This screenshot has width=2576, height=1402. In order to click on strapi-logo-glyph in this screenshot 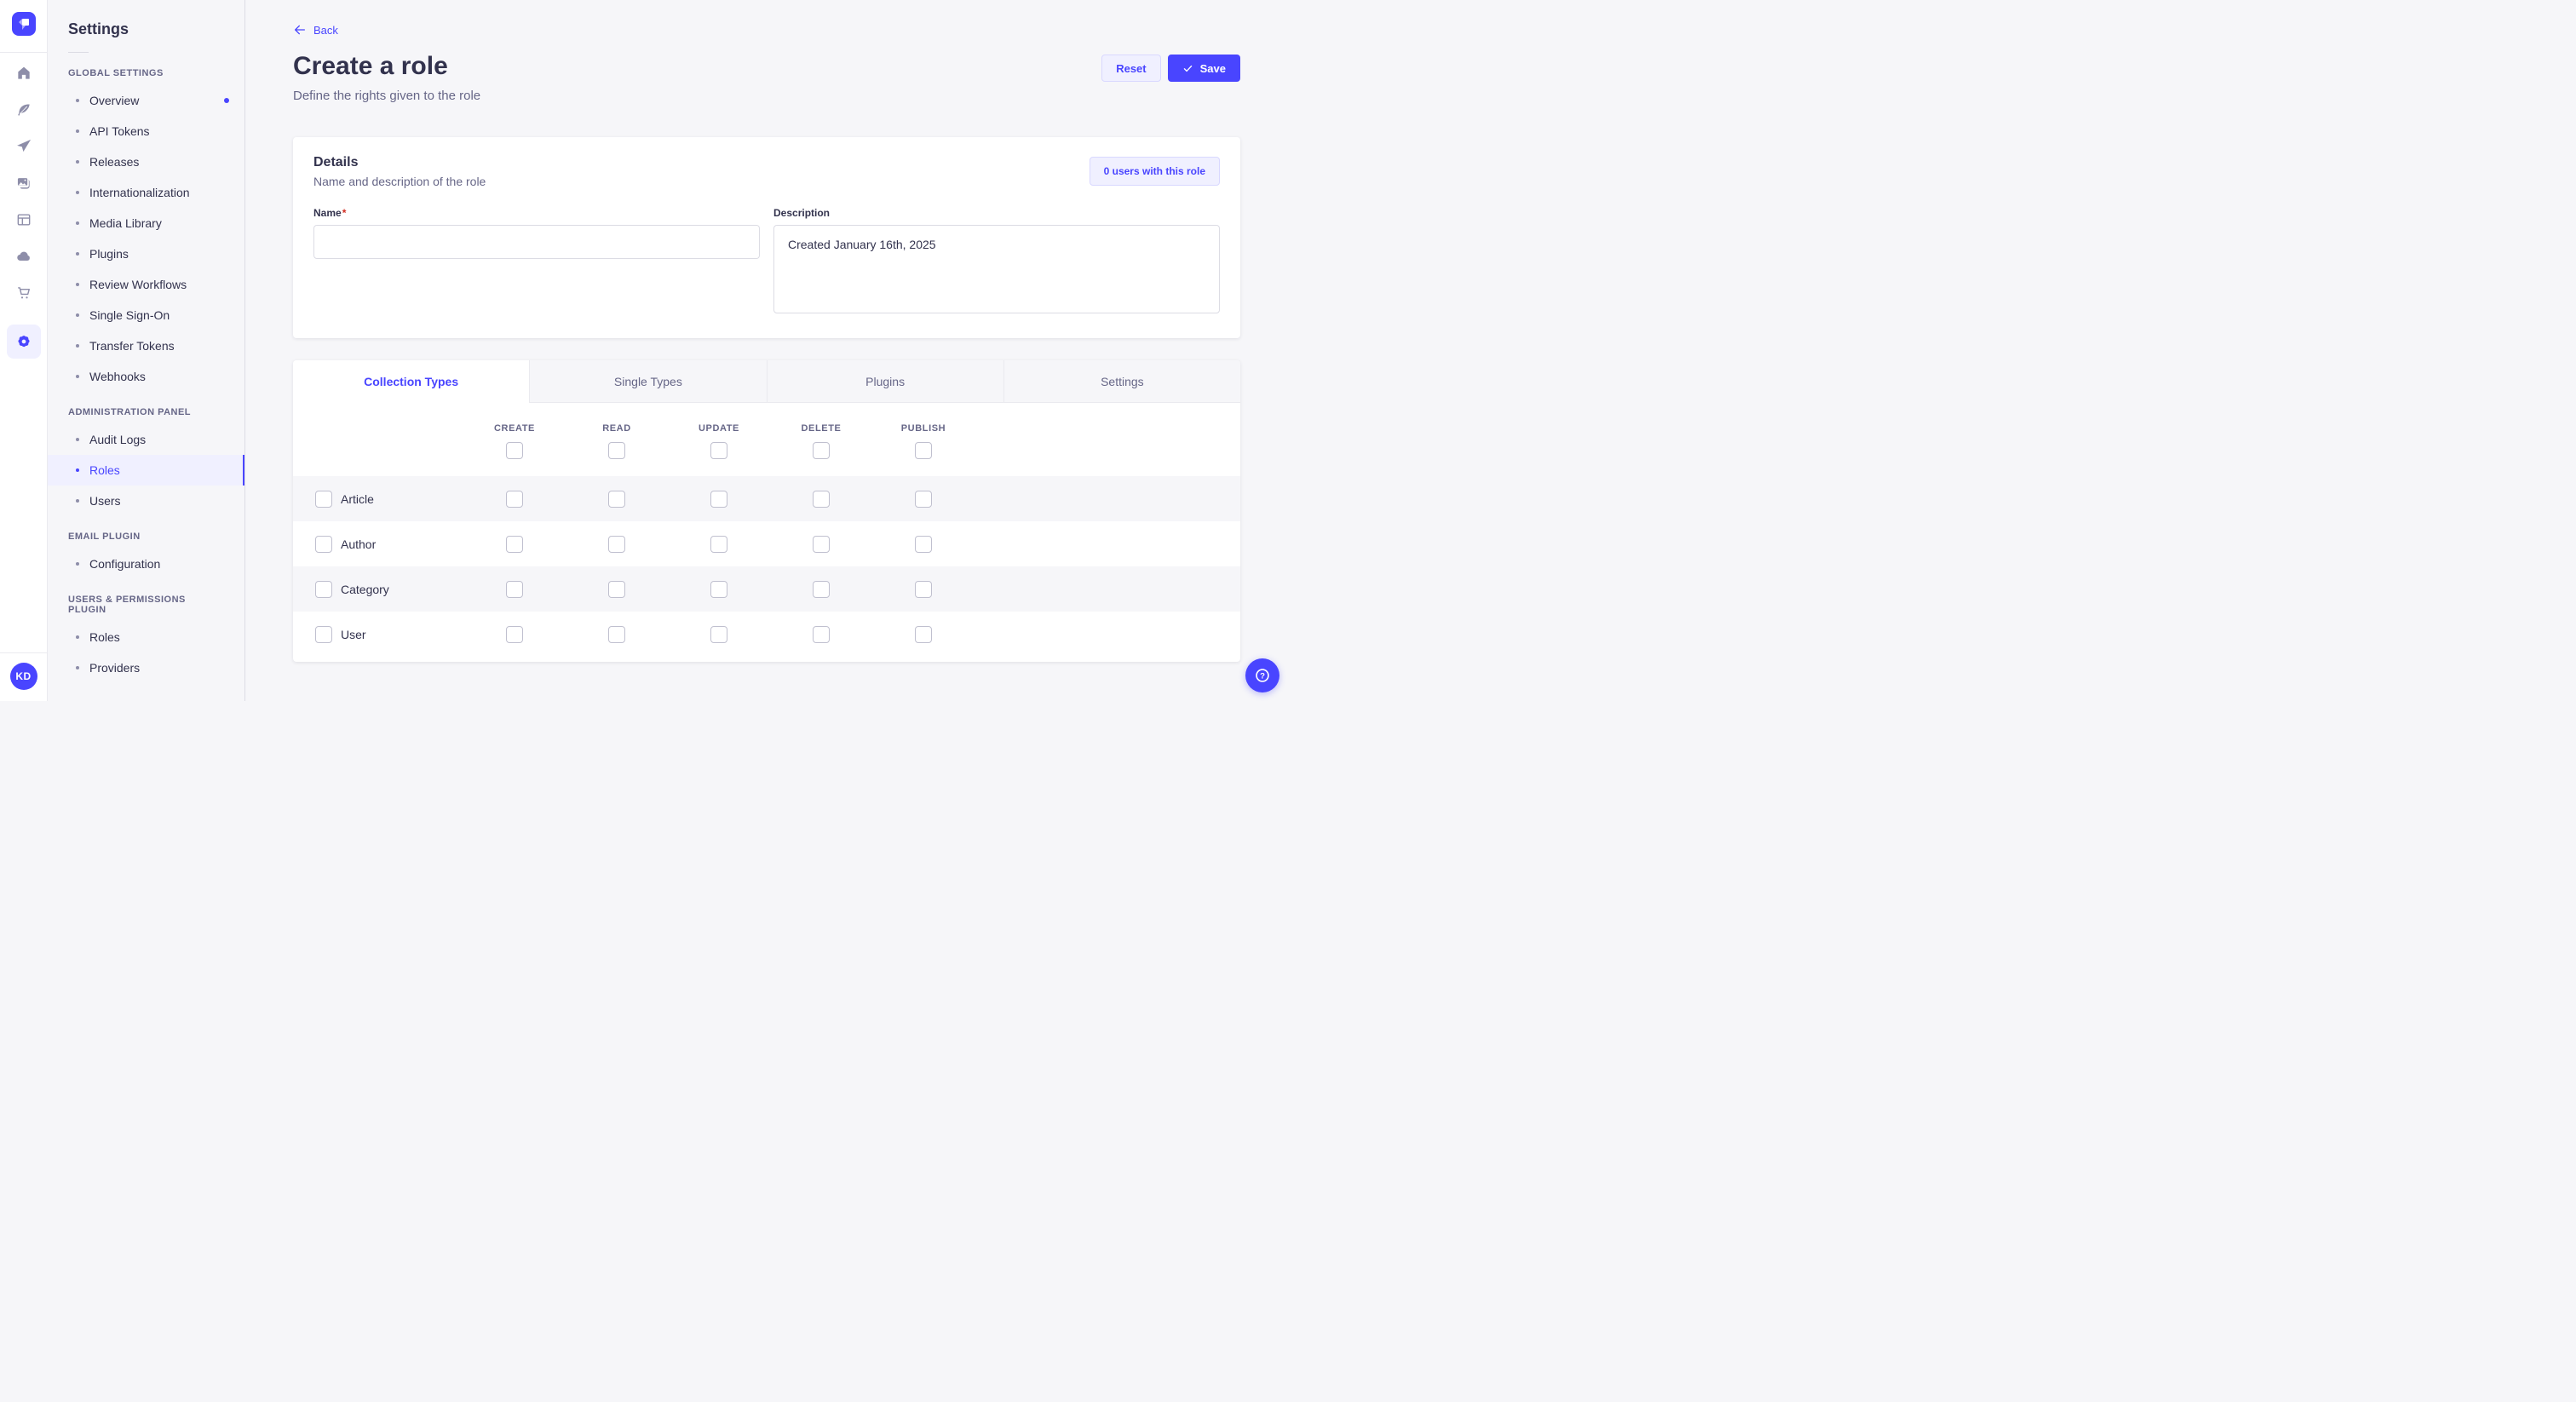, I will do `click(24, 24)`.